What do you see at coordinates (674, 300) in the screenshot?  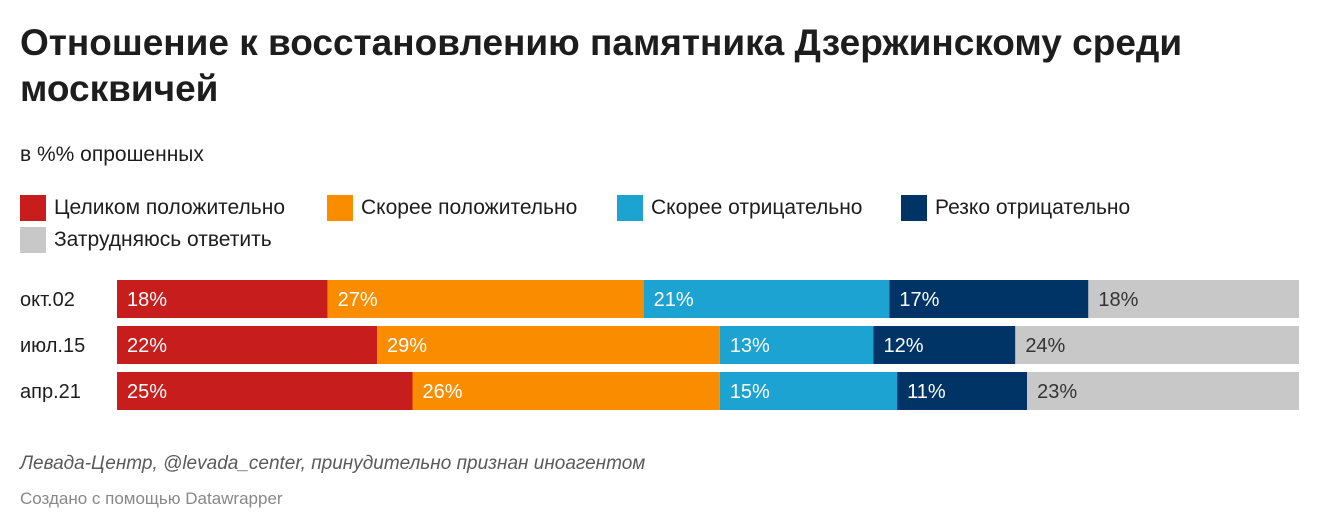 I see `data-label: 21%` at bounding box center [674, 300].